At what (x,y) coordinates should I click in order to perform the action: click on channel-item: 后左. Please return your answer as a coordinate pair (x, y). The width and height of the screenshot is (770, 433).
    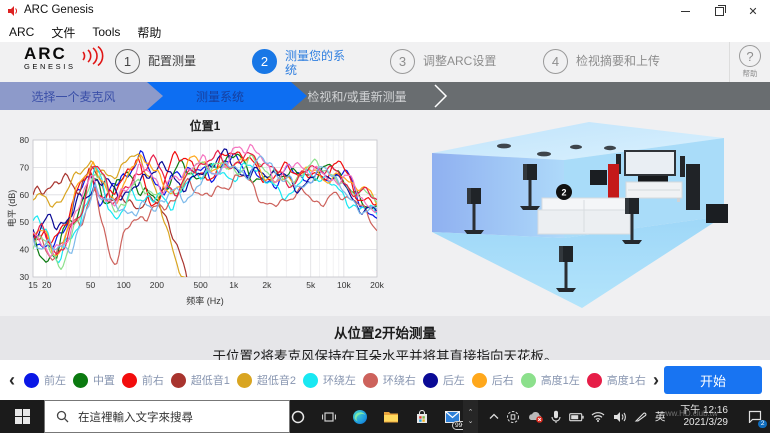
    Looking at the image, I should click on (443, 380).